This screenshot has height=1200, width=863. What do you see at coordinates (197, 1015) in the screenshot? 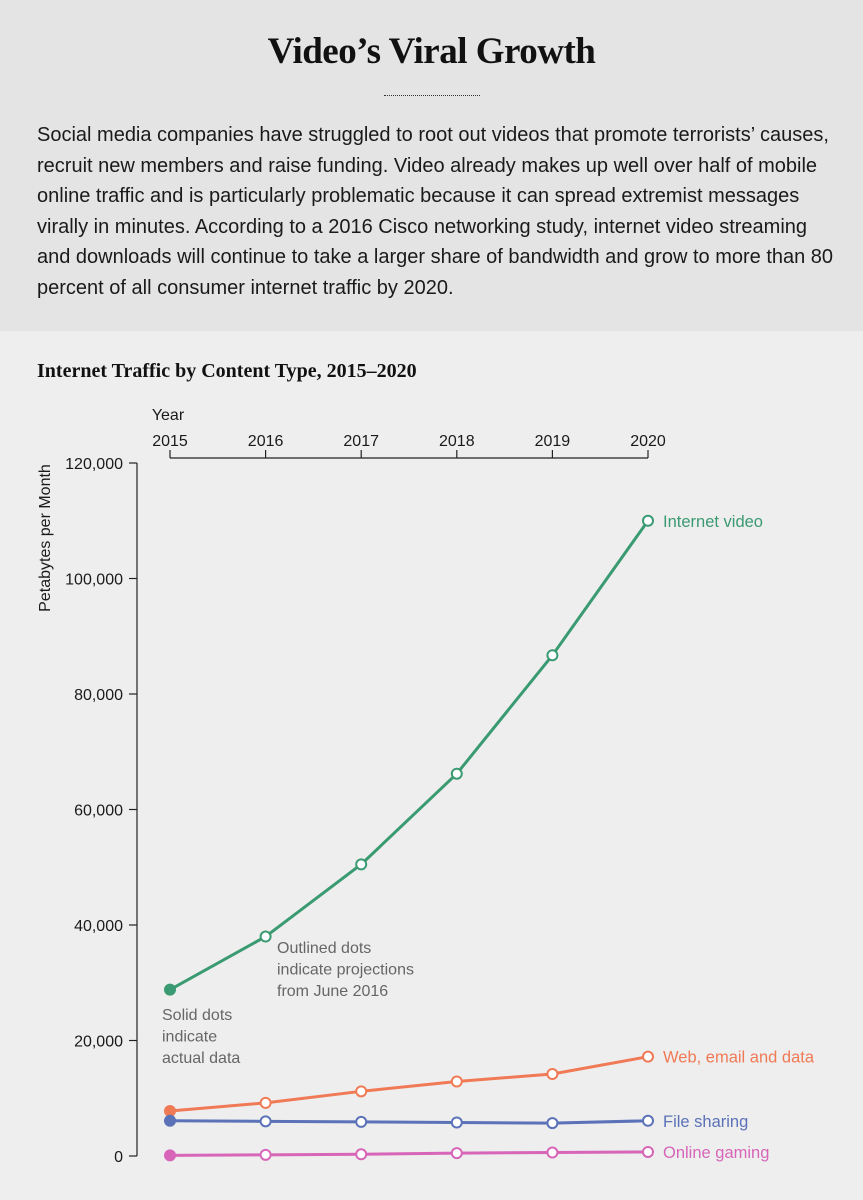
I see `actual-data-note: Solid dots` at bounding box center [197, 1015].